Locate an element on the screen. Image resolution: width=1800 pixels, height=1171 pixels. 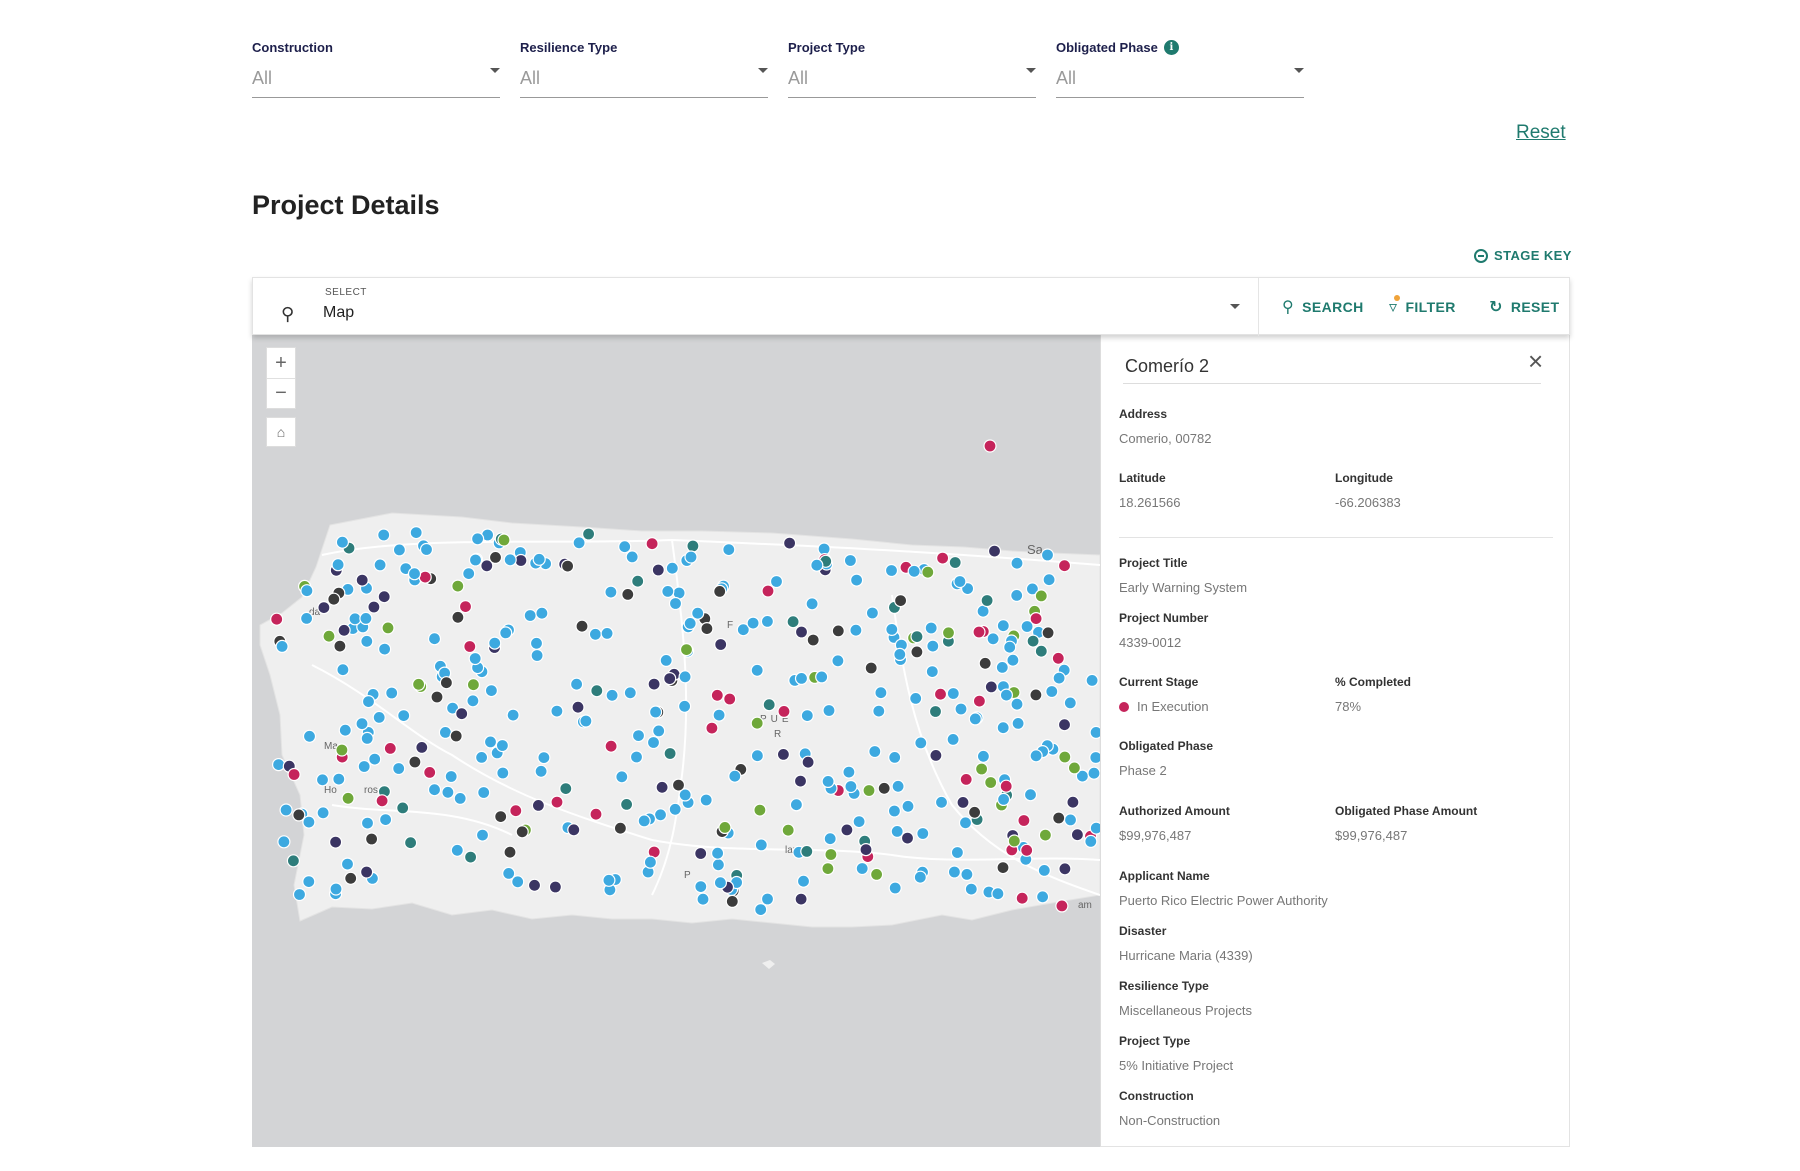
obligated-phase-filter-value: All is located at coordinates (1066, 78).